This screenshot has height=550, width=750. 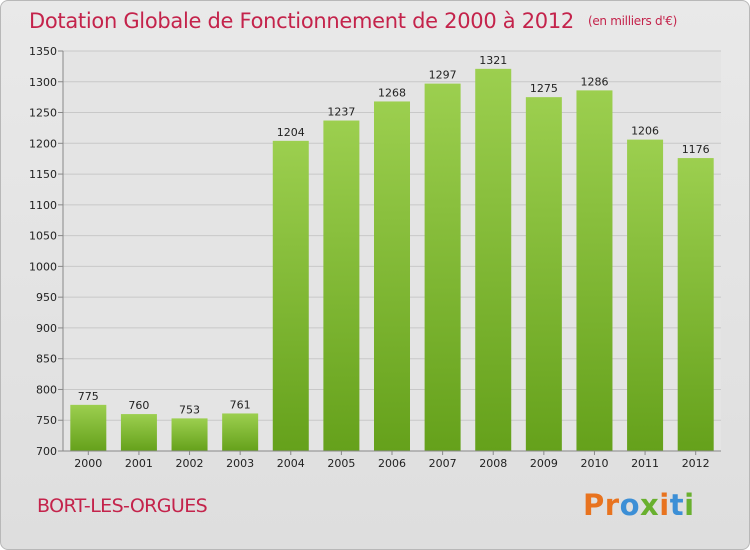 What do you see at coordinates (43, 51) in the screenshot?
I see `y-tick-label: 1350` at bounding box center [43, 51].